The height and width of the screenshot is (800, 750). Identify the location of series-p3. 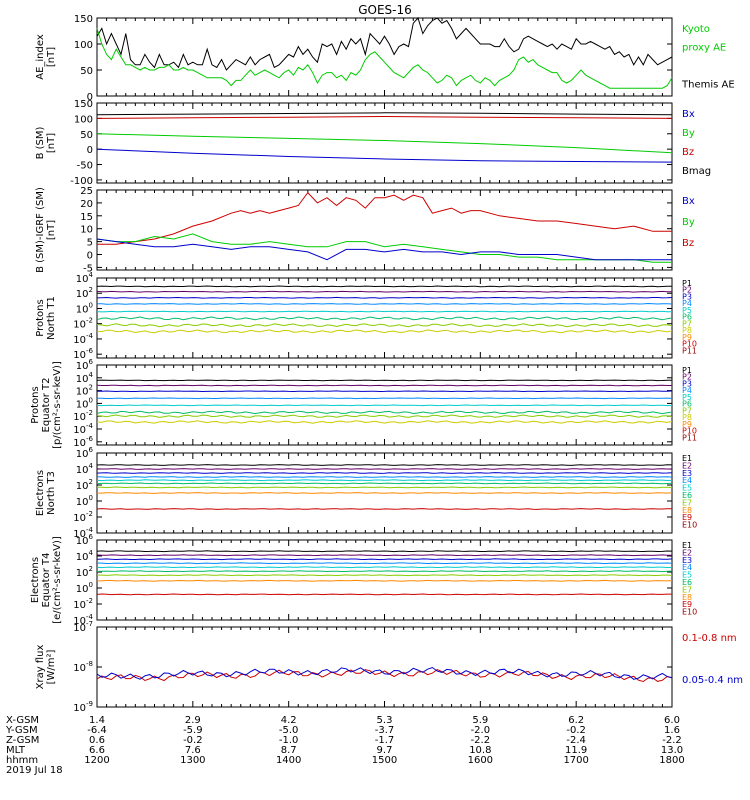
(384, 391).